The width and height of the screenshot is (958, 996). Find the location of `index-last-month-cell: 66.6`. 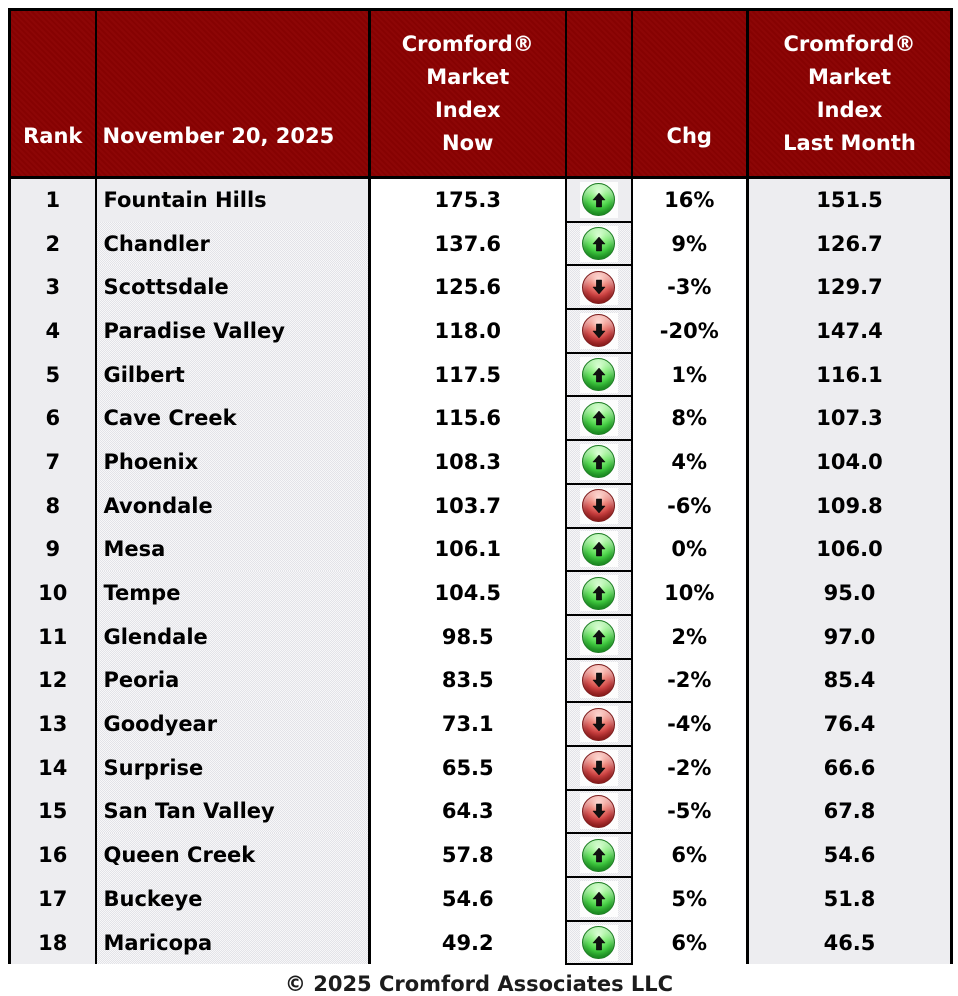

index-last-month-cell: 66.6 is located at coordinates (849, 767).